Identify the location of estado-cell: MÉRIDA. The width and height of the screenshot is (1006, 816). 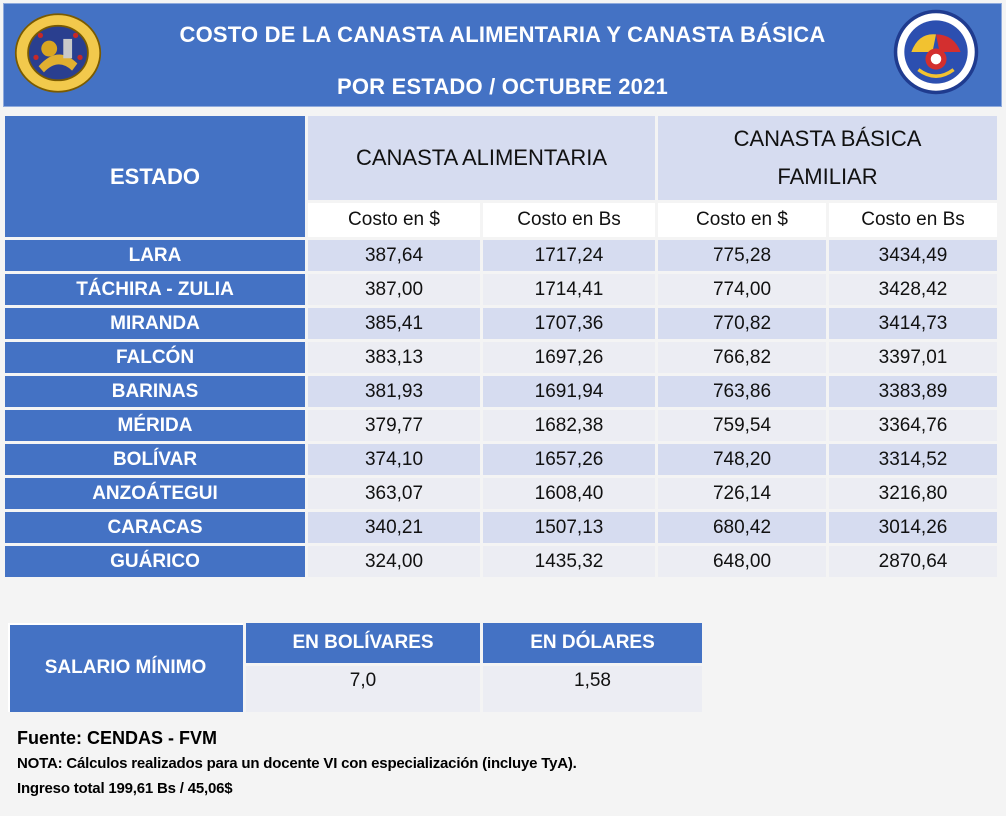
(155, 425).